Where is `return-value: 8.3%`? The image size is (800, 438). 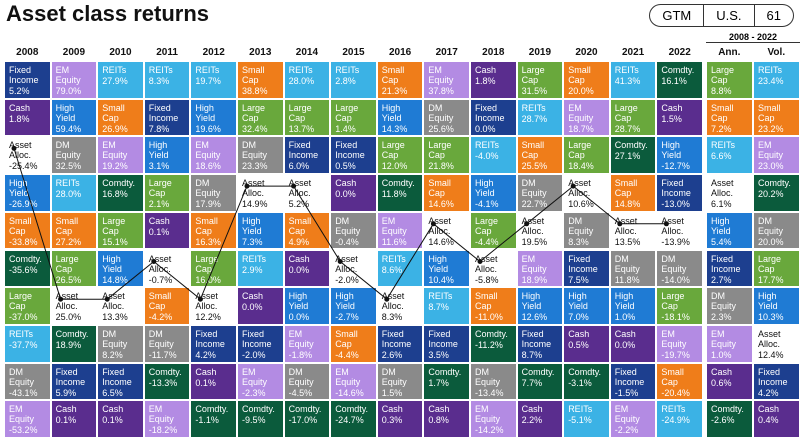 return-value: 8.3% is located at coordinates (392, 317).